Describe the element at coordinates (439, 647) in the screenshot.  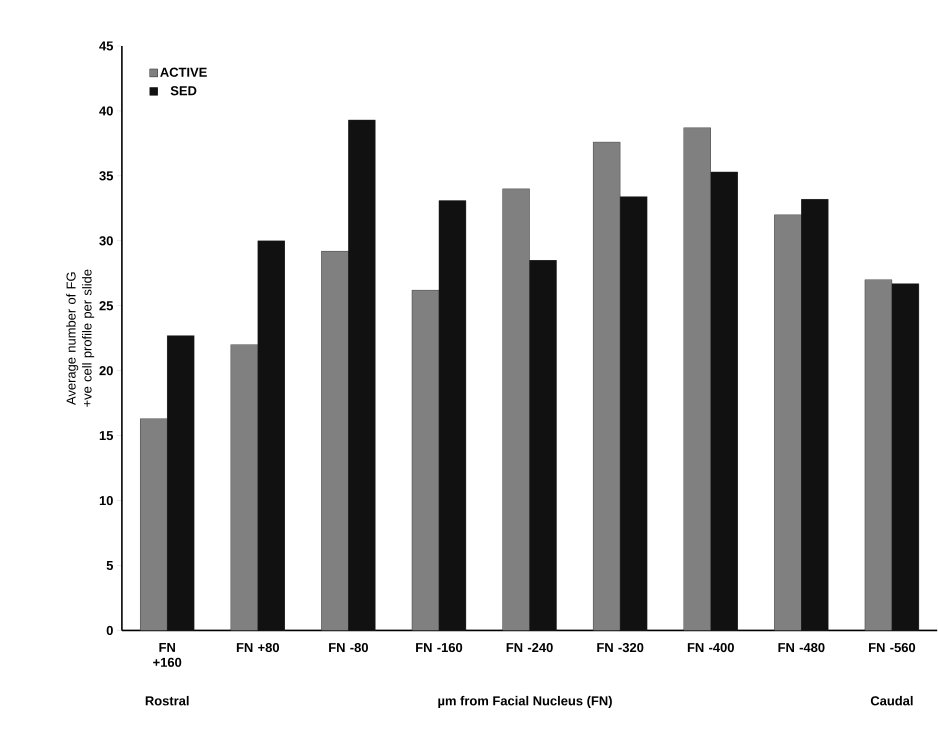
I see `x-tick-label: FN -160` at that location.